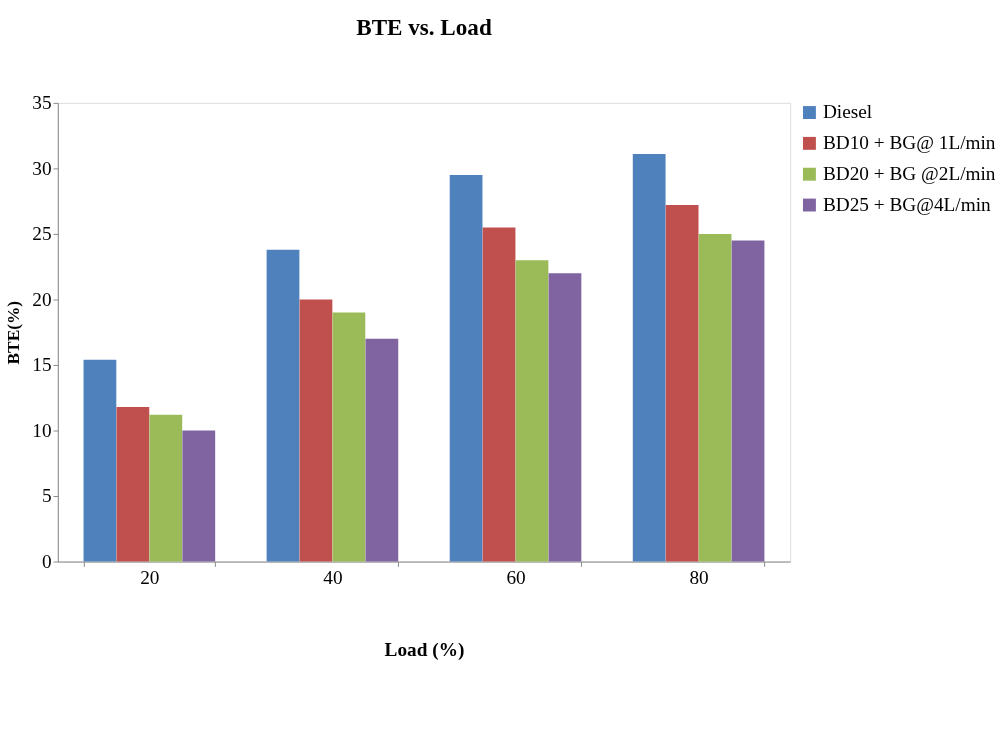  What do you see at coordinates (42, 103) in the screenshot?
I see `y-tick-label: 35` at bounding box center [42, 103].